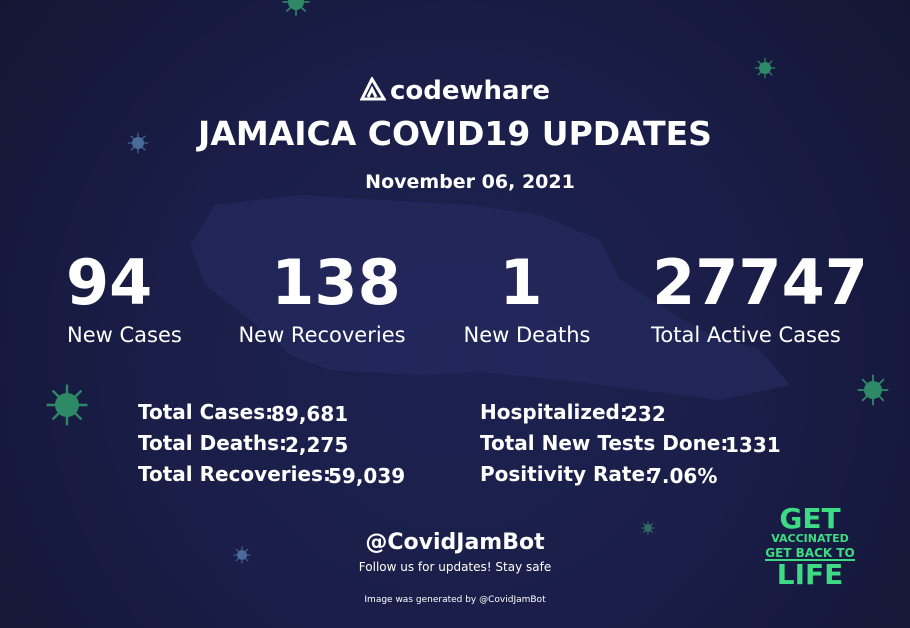 The height and width of the screenshot is (628, 910). Describe the element at coordinates (455, 133) in the screenshot. I see `title: JAMAICA COVID19 UPDATES` at that location.